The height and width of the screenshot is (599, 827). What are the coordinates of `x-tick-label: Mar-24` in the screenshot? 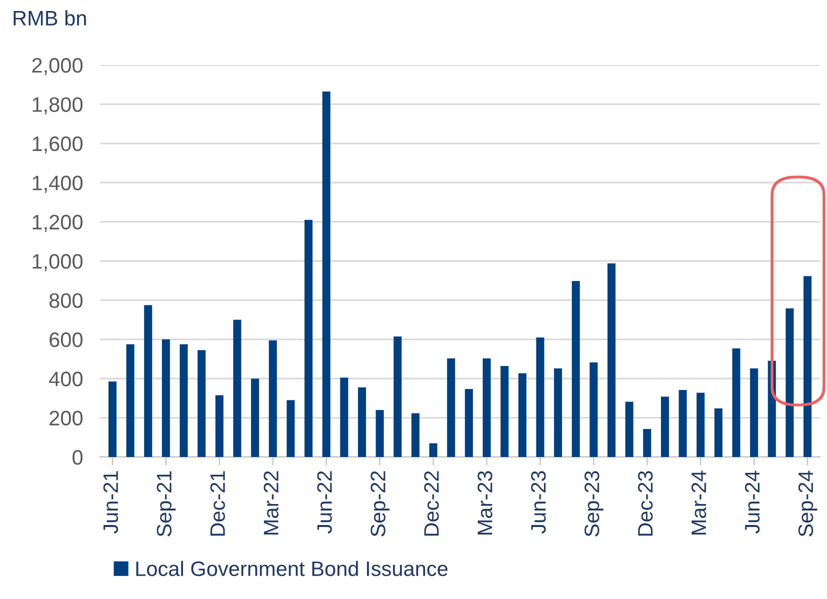 It's located at (698, 502).